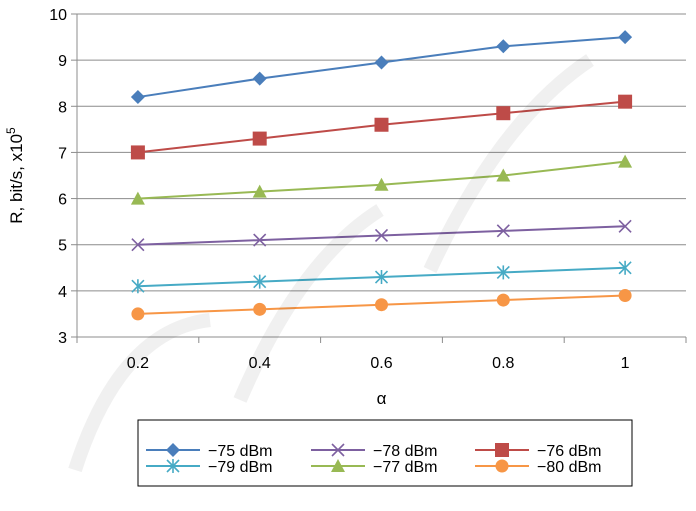 This screenshot has width=696, height=511. Describe the element at coordinates (62, 153) in the screenshot. I see `y-tick-label: 7` at that location.